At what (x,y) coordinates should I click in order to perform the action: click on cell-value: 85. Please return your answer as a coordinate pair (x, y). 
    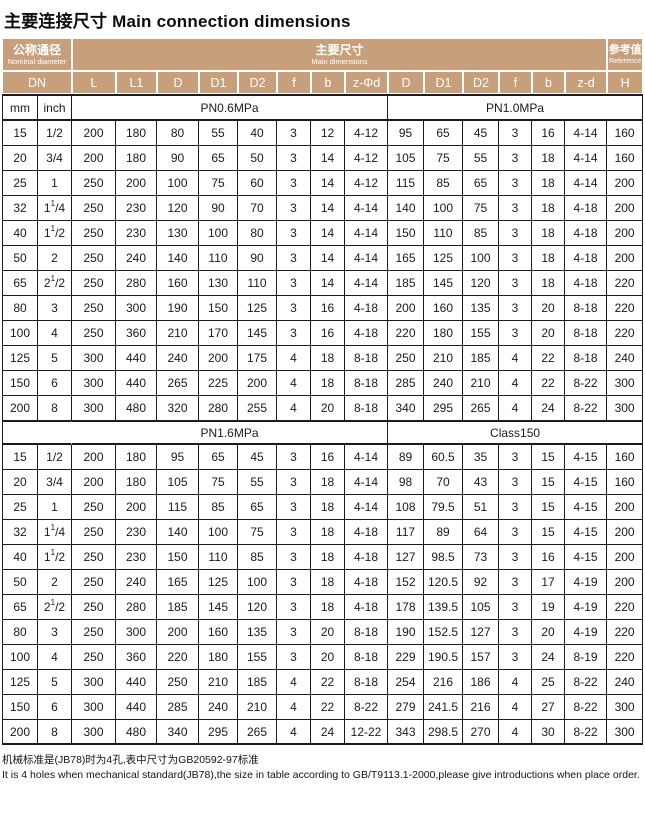
    Looking at the image, I should click on (218, 507).